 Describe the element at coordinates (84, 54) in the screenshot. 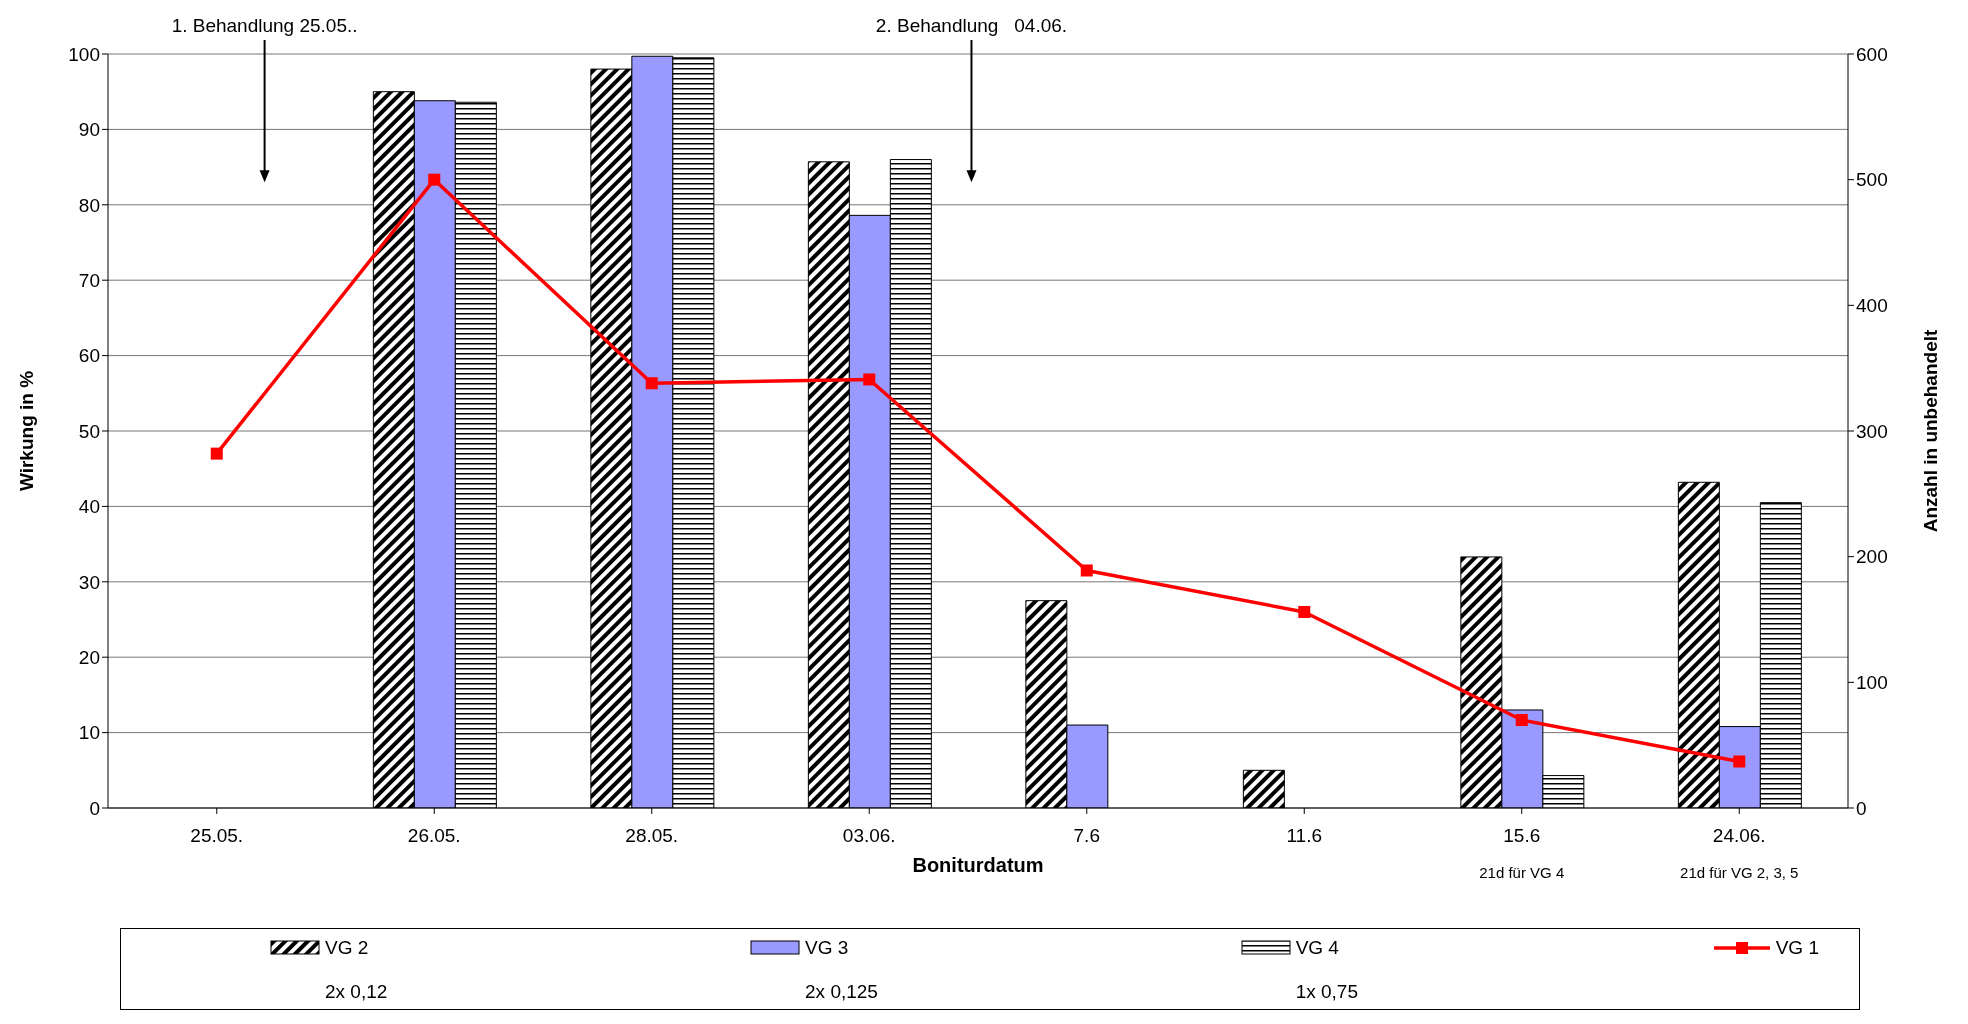

I see `y-tick-label: 100` at that location.